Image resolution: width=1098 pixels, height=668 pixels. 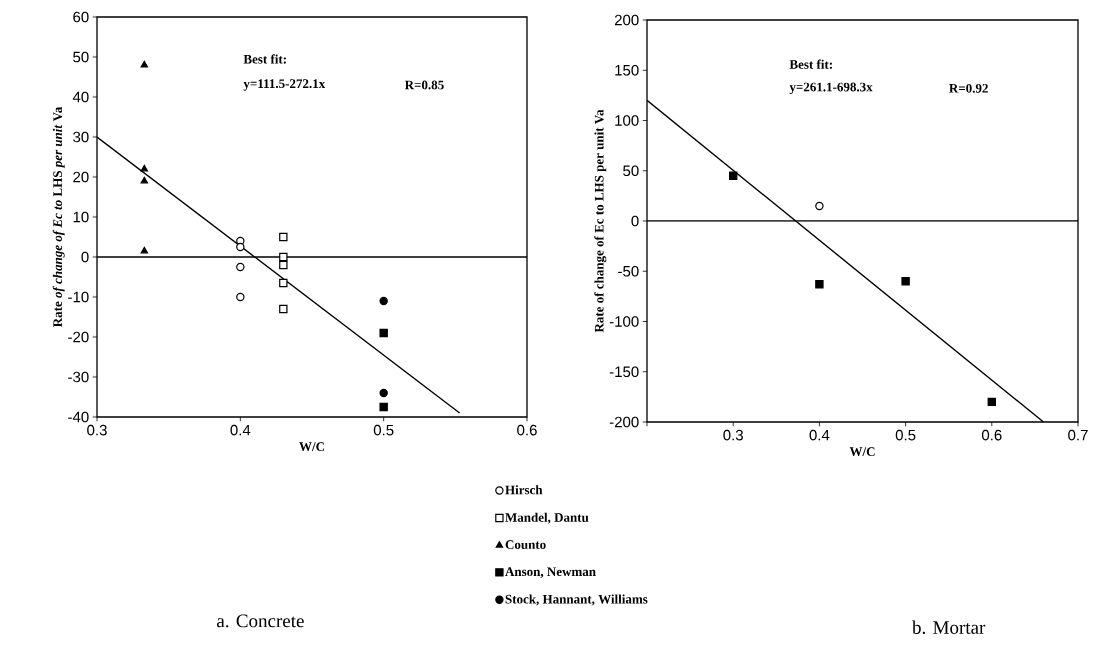 What do you see at coordinates (78, 297) in the screenshot?
I see `y-tick-label: -10` at bounding box center [78, 297].